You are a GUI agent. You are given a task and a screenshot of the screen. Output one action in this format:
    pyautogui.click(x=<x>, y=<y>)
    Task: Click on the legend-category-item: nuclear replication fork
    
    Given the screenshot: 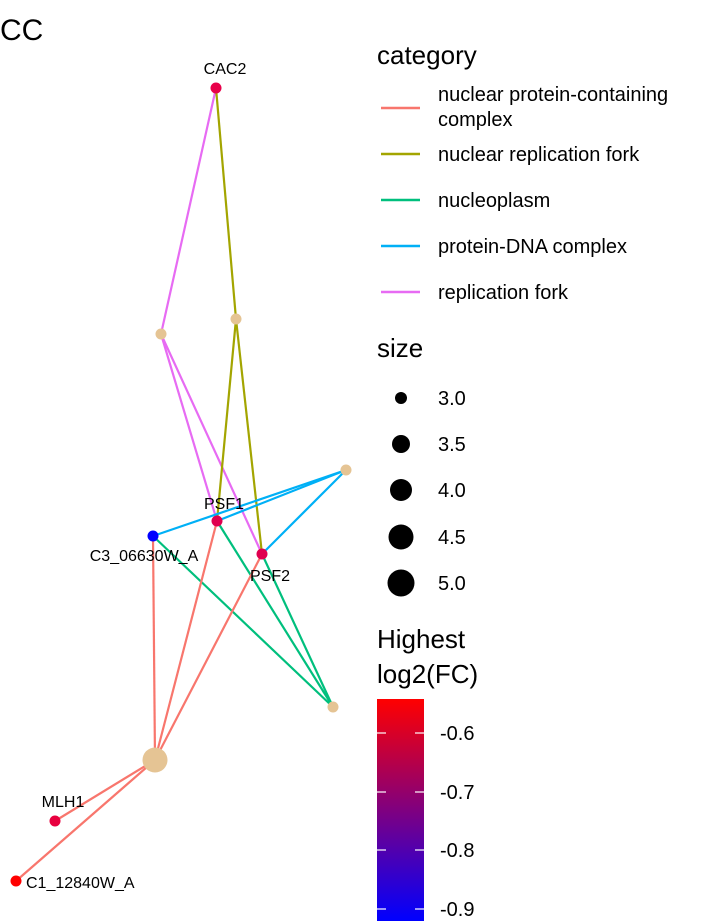 What is the action you would take?
    pyautogui.click(x=510, y=155)
    